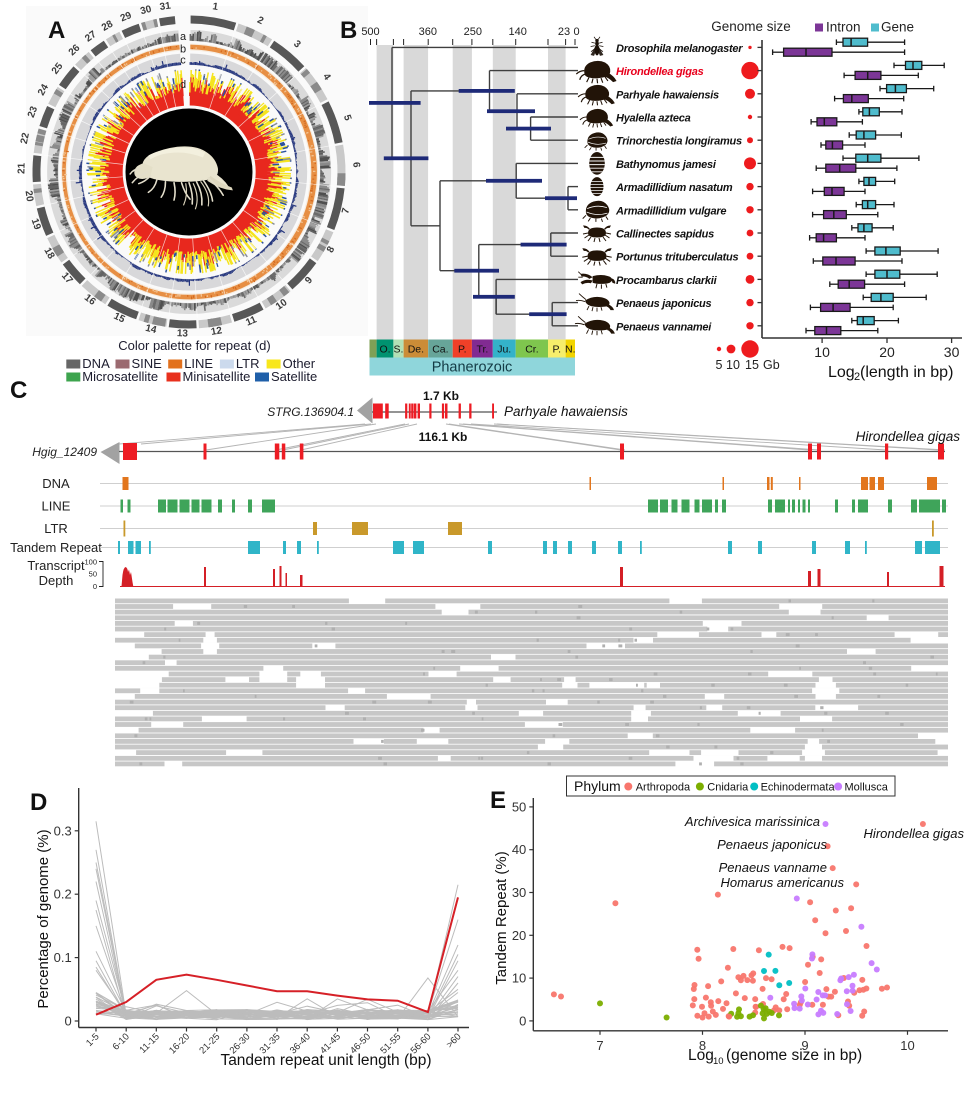  I want to click on svg-text: 22, so click(25, 138).